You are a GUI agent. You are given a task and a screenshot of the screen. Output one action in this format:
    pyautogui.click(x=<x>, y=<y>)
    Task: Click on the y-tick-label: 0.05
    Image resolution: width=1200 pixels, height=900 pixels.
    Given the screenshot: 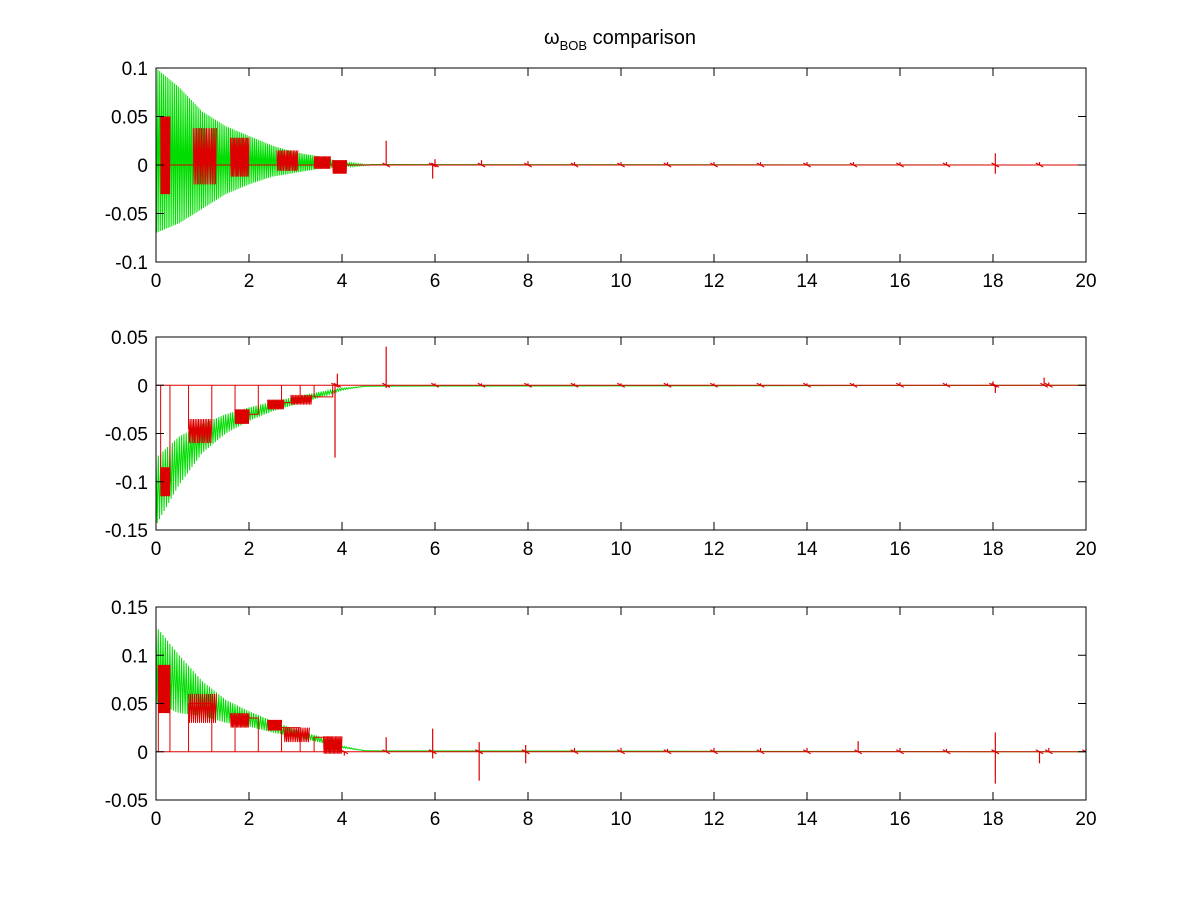 What is the action you would take?
    pyautogui.click(x=129, y=705)
    